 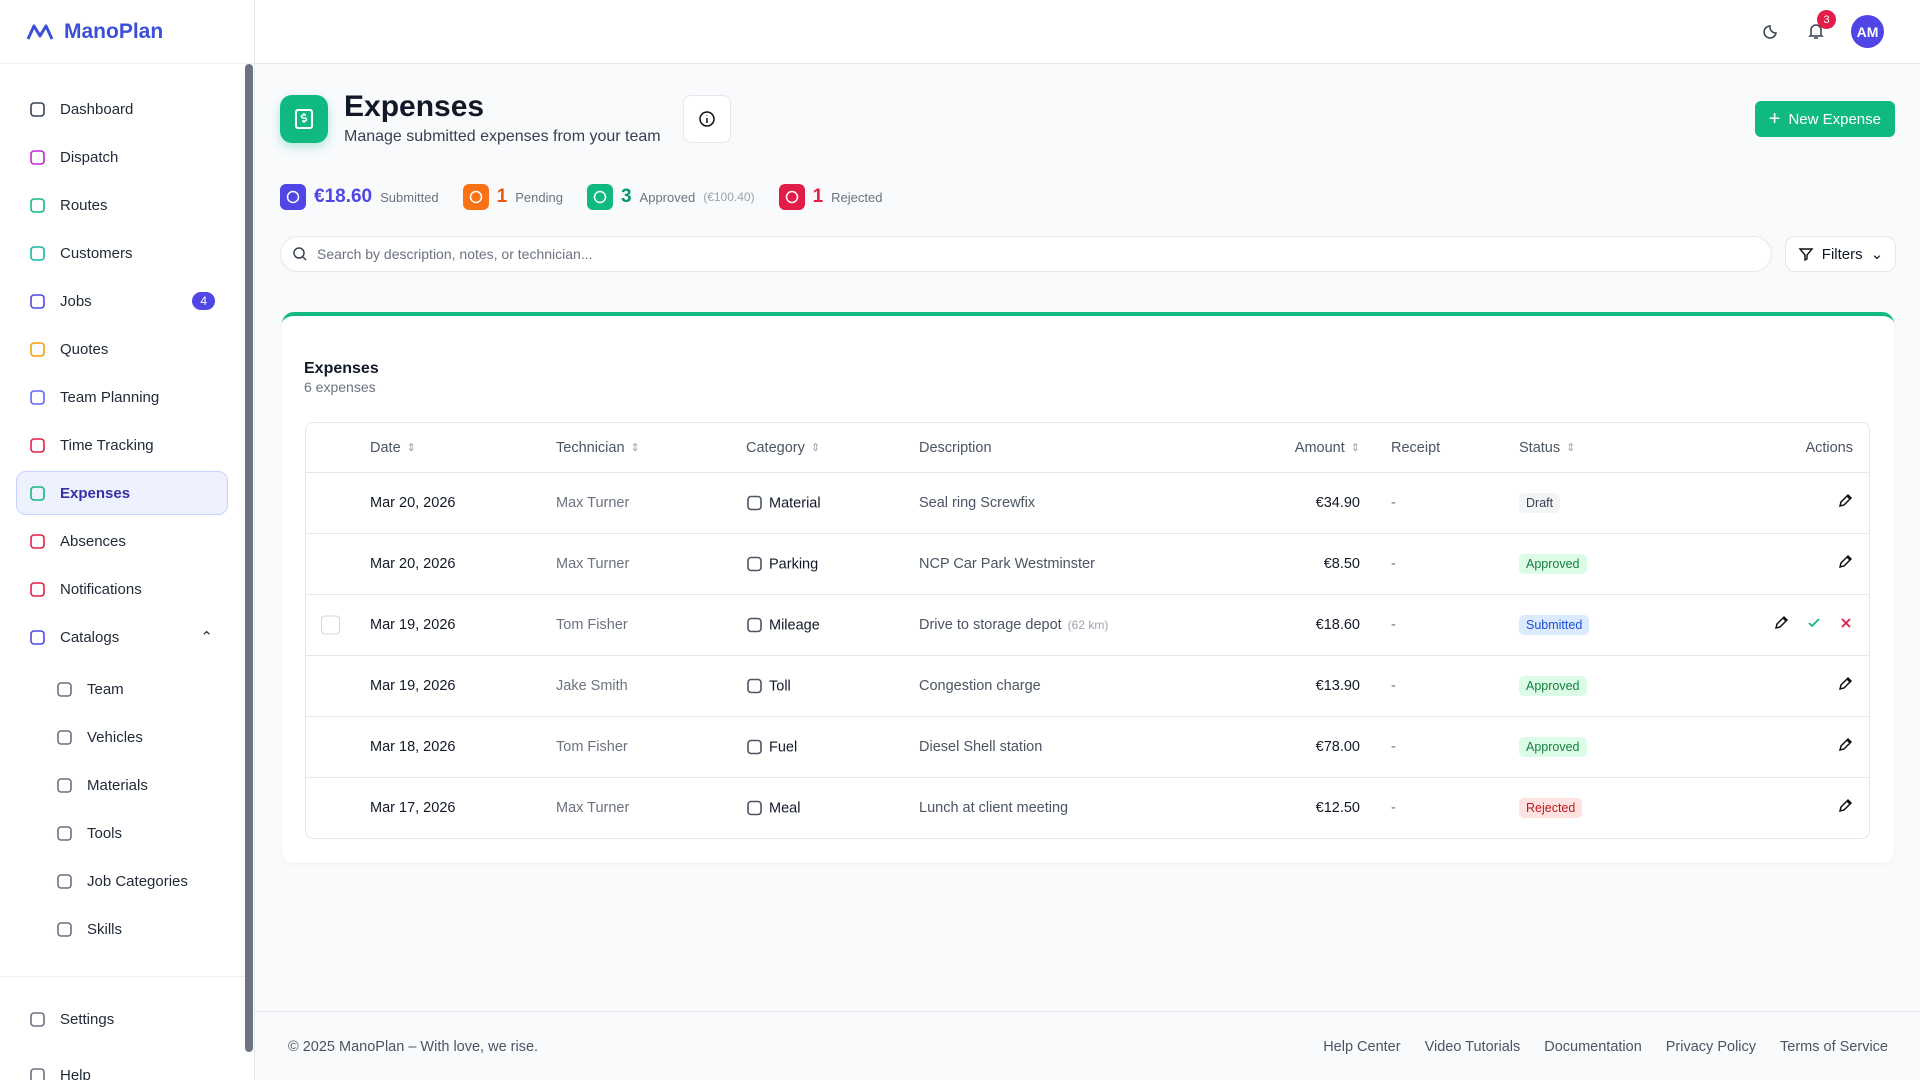 I want to click on nav-item: Jobs 4, so click(x=122, y=301).